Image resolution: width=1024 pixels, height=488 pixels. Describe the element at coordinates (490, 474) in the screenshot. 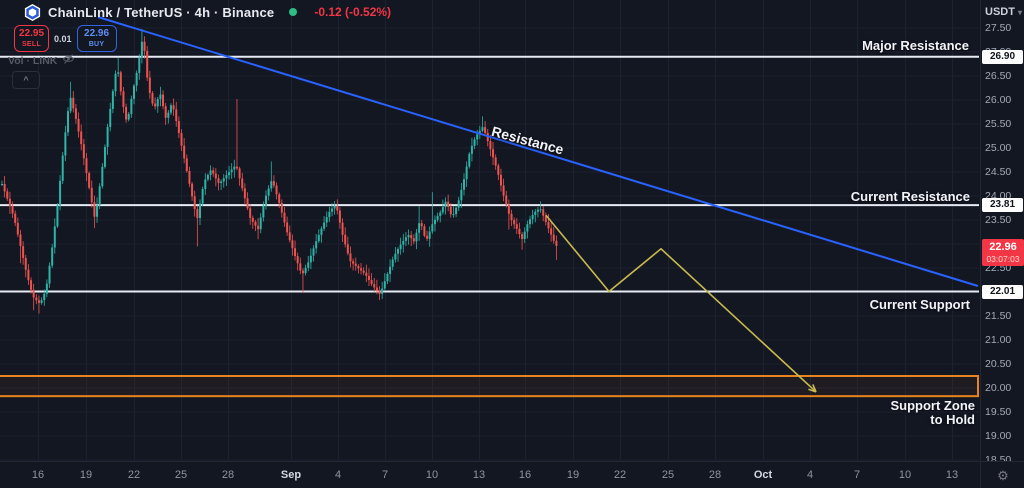

I see `time-axis: 16 19 22 25 28 Sep 4 7 10 13 16 19 22 25 28 Oct 4 7 10 13` at that location.